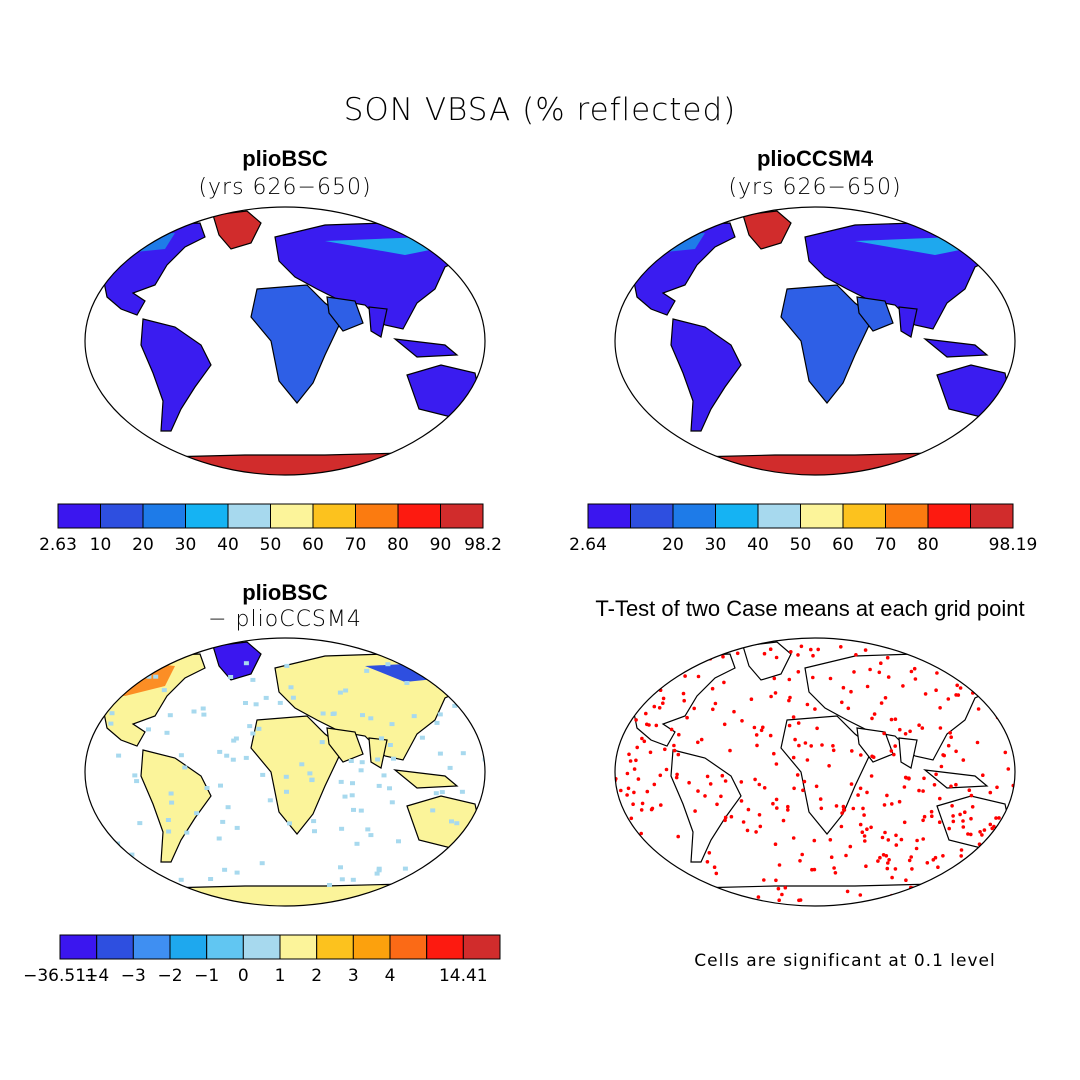  Describe the element at coordinates (316, 976) in the screenshot. I see `colorbar-tick-label: 2` at that location.